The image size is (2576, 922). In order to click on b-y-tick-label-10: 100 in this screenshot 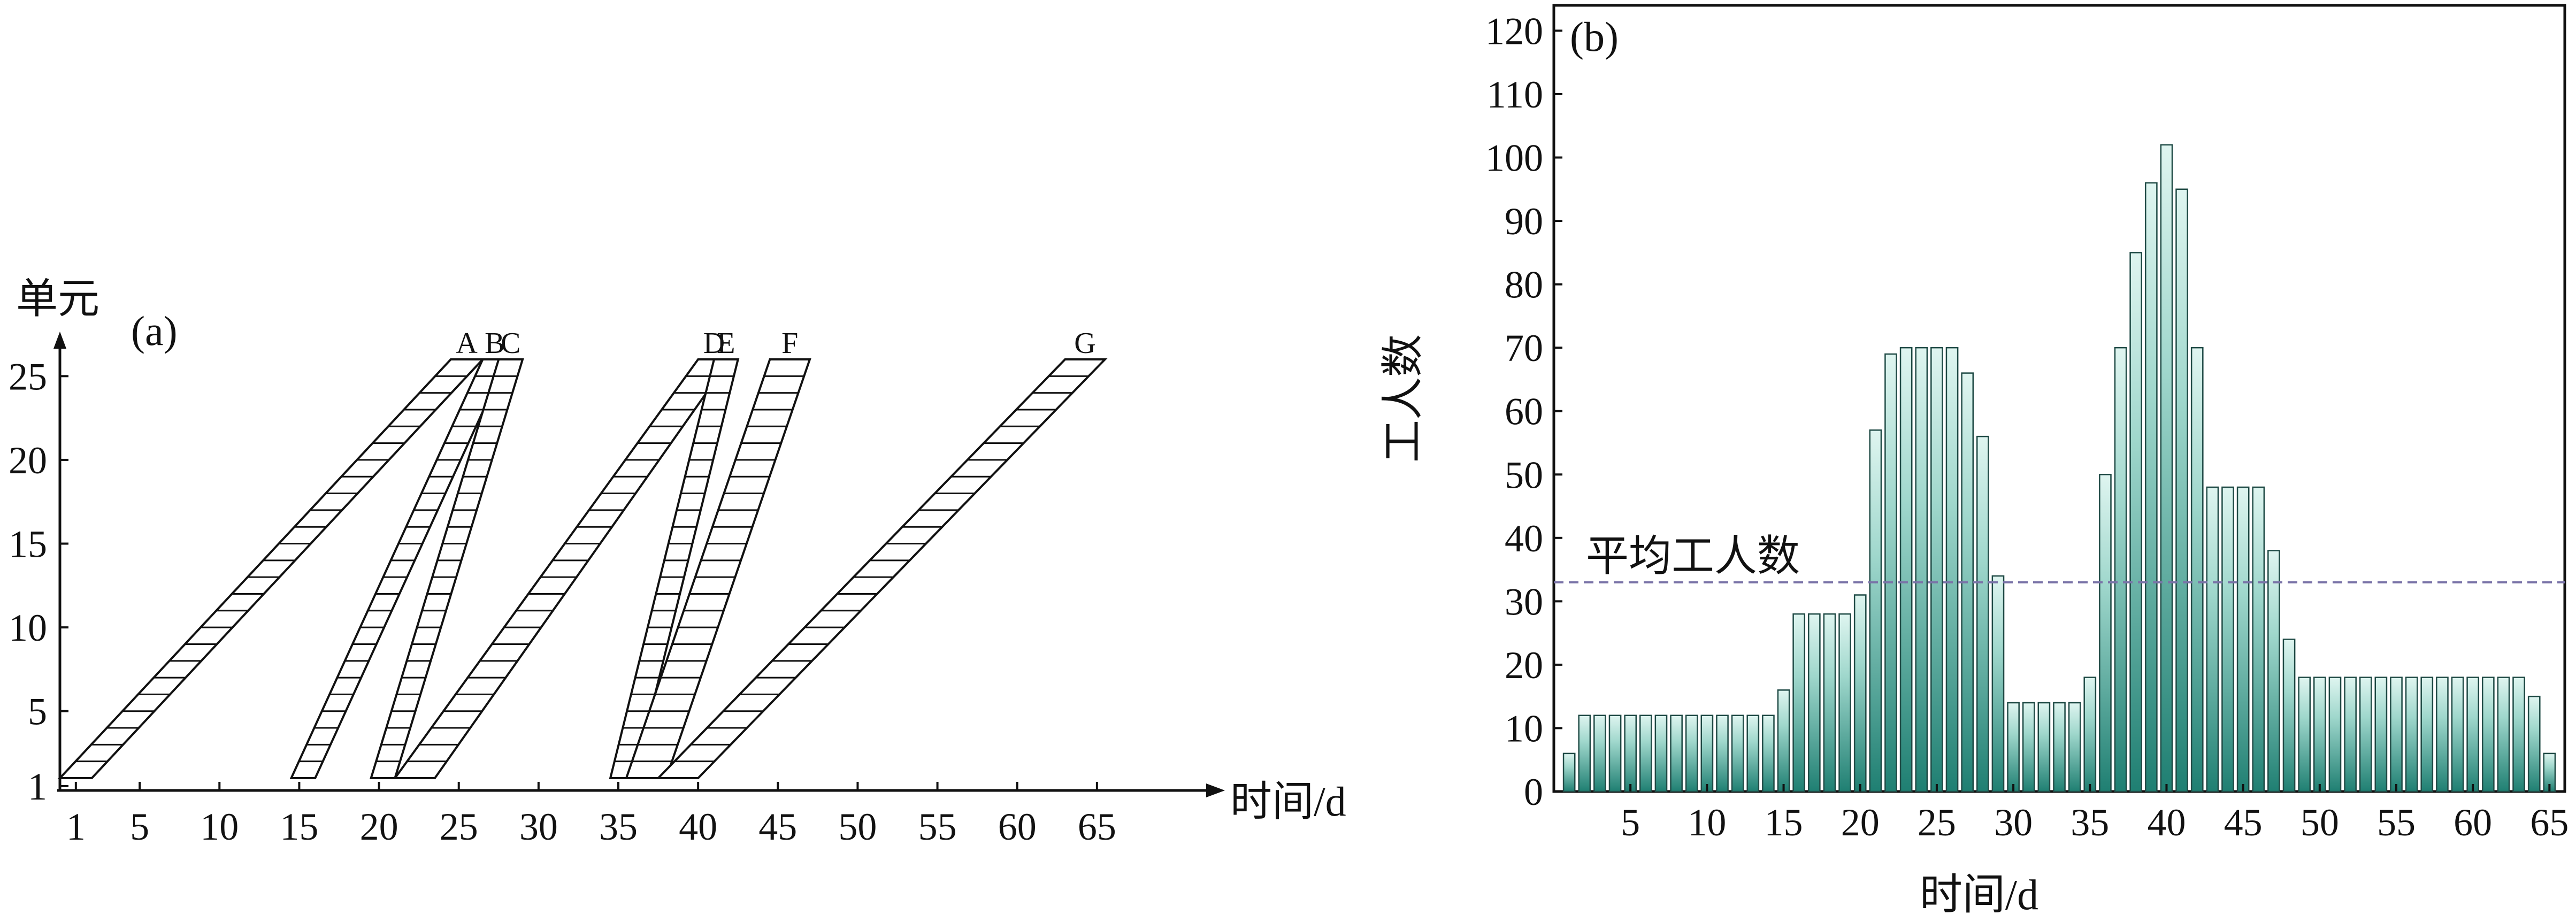, I will do `click(1514, 158)`.